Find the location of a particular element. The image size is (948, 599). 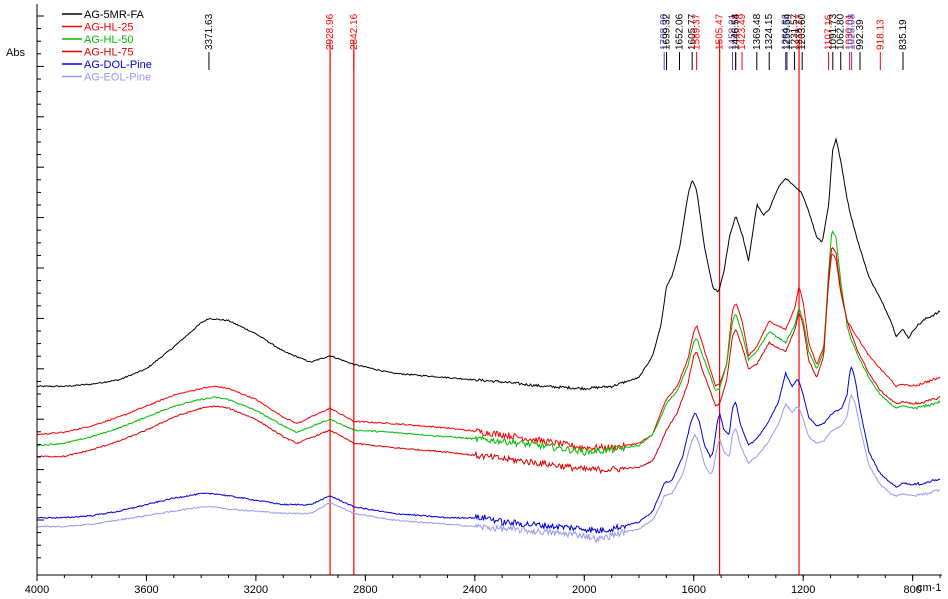

peak-label-1091.73: 1091.73 is located at coordinates (833, 31).